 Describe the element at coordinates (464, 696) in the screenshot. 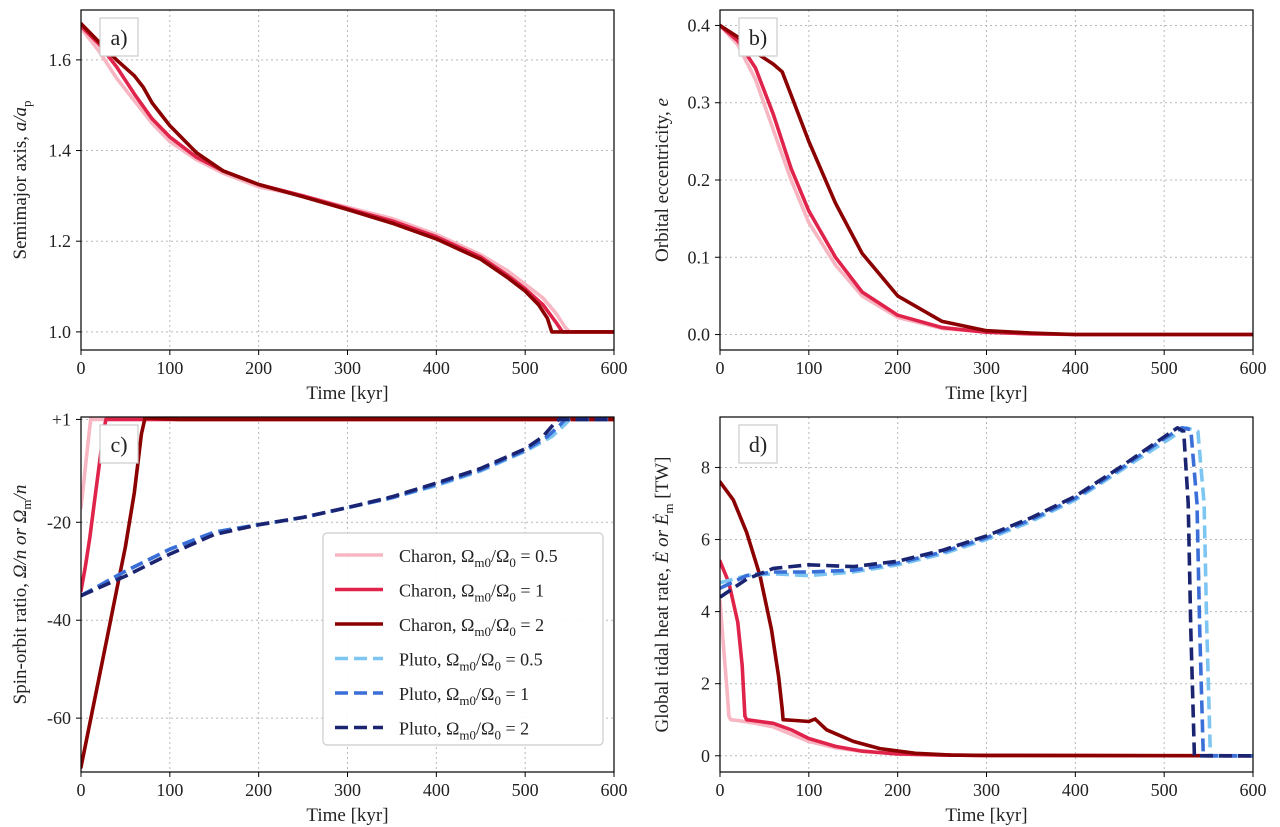

I see `legend-entry-label: Pluto, Ωm0/Ω0 = 1` at that location.